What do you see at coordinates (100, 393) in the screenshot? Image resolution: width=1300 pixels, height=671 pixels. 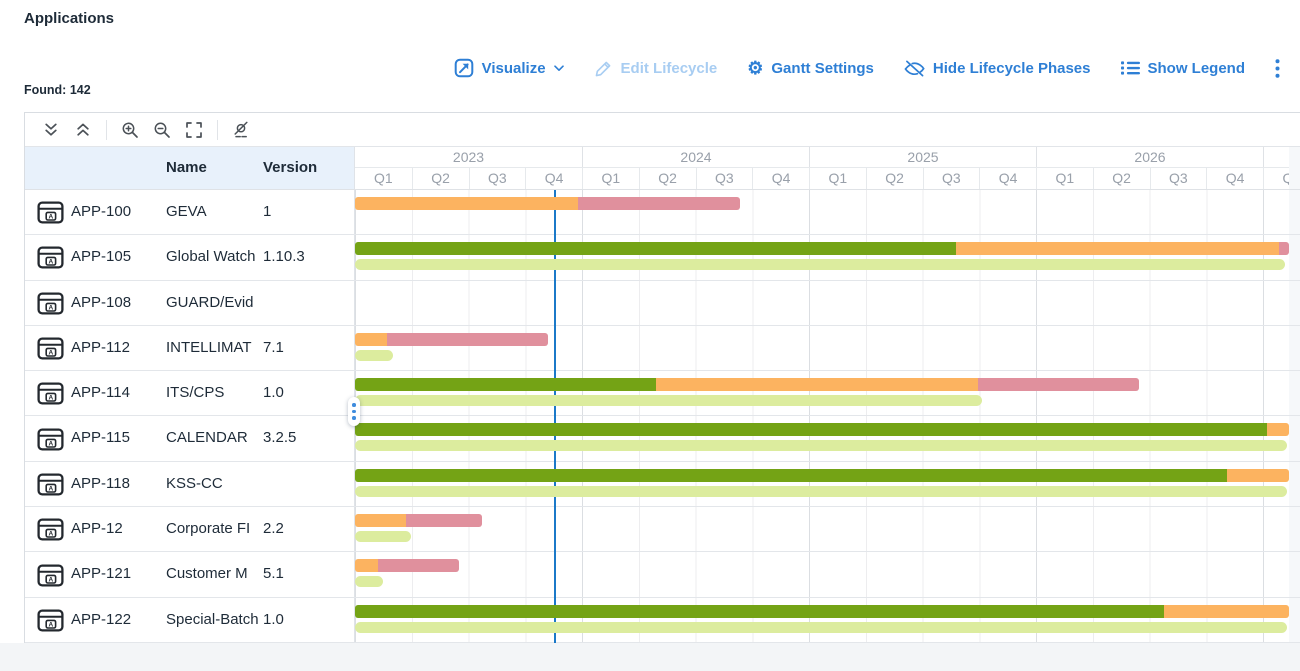 I see `app-id: APP-114` at bounding box center [100, 393].